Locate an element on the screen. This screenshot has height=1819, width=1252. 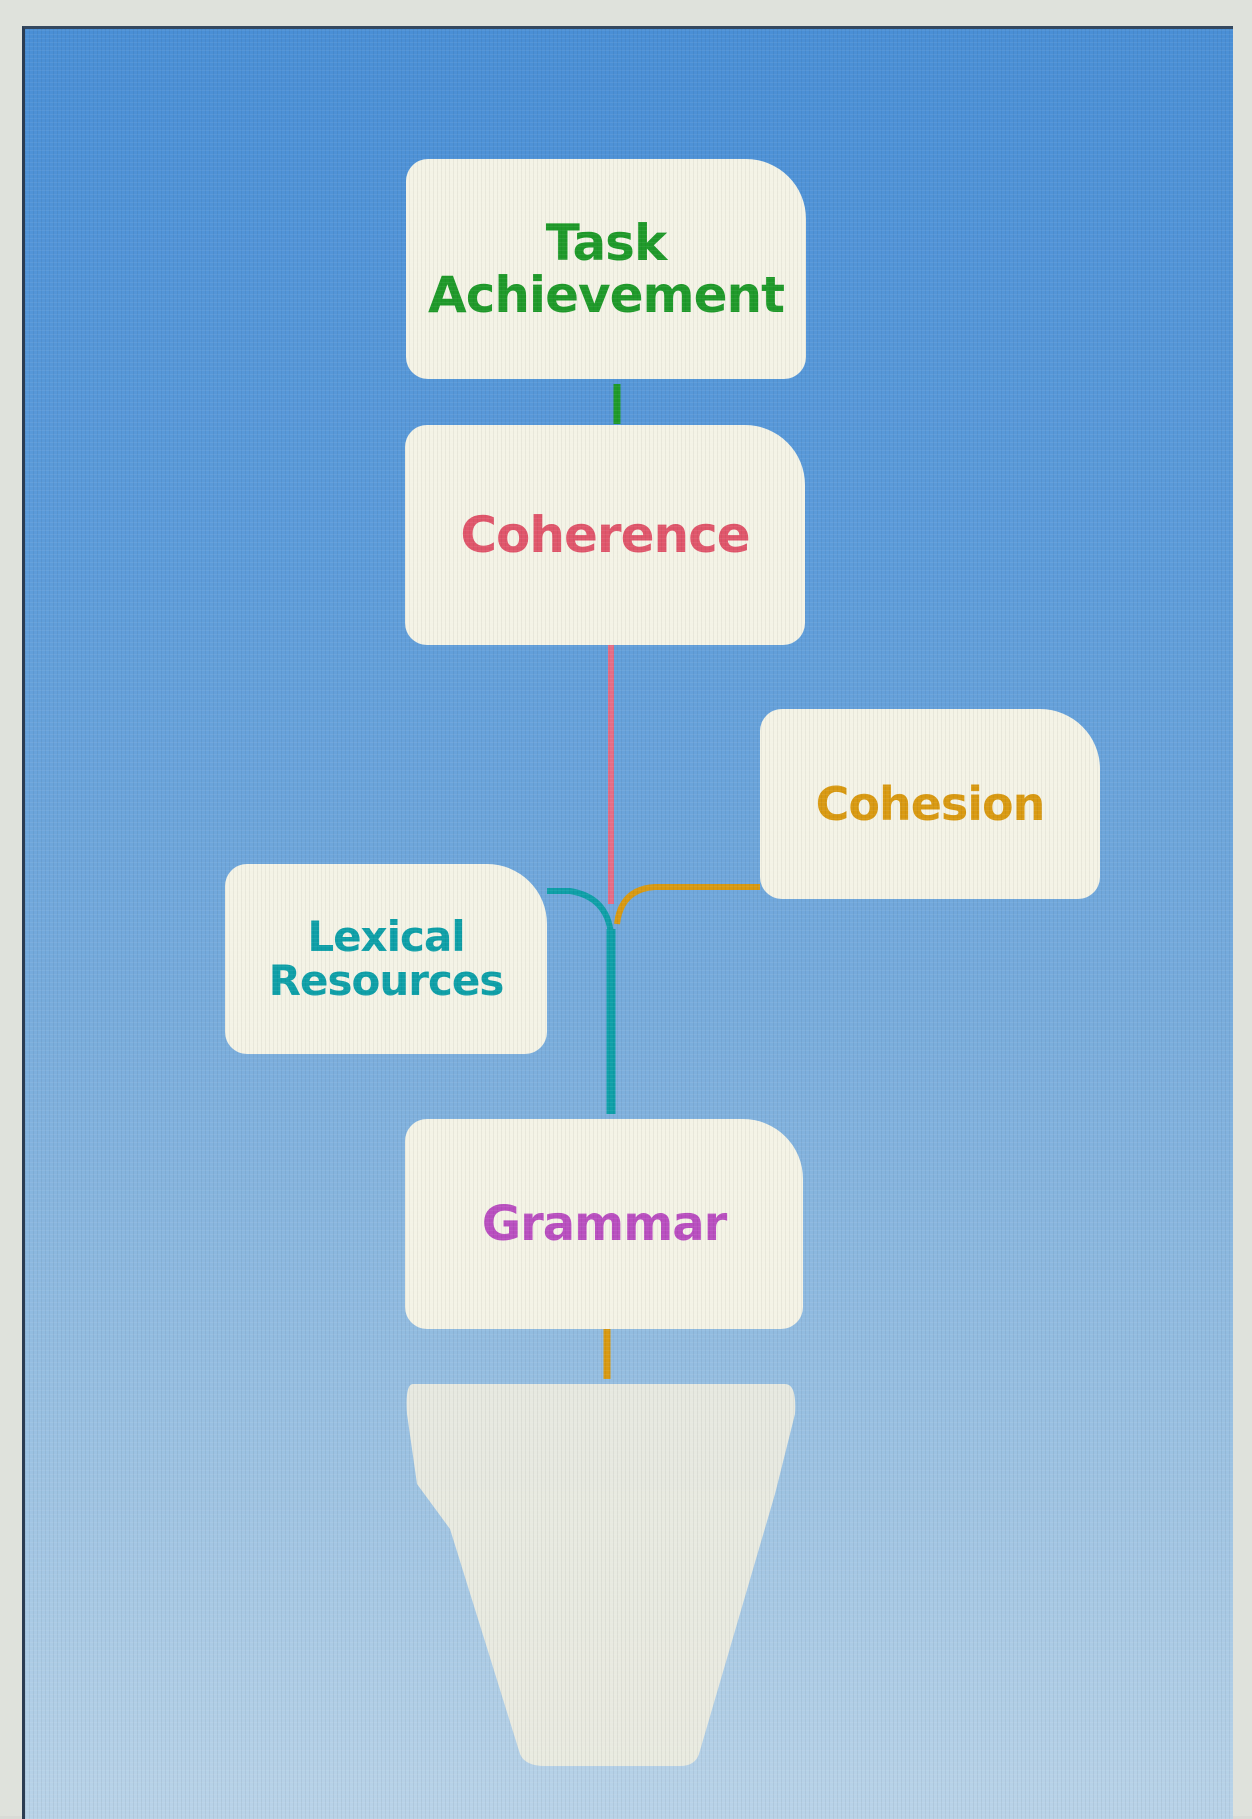
connector-cohesion-branch is located at coordinates (687, 904).